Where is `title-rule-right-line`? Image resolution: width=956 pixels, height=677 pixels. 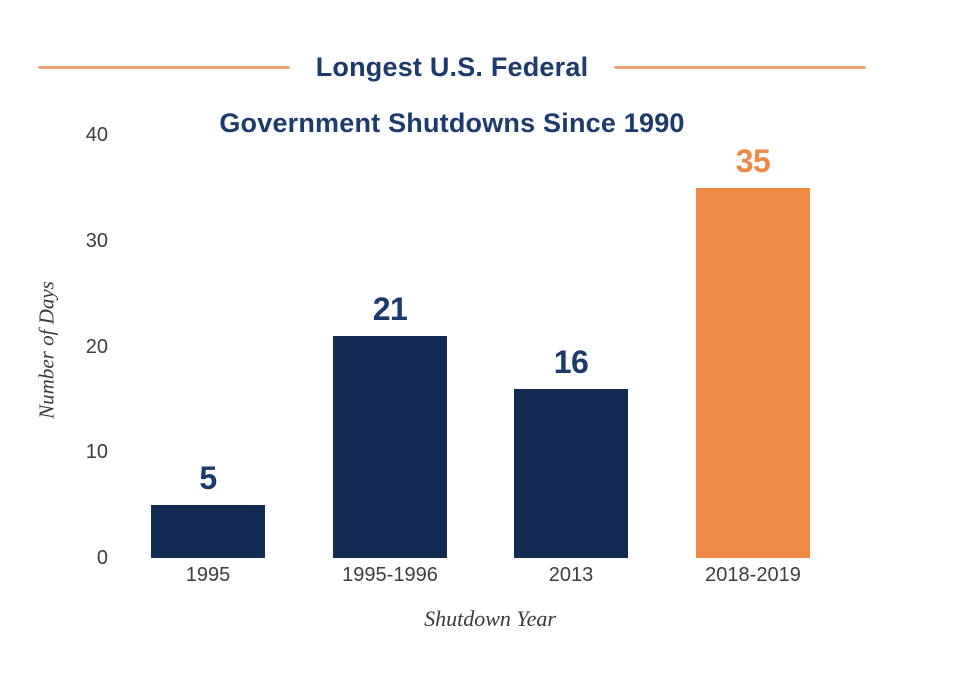 title-rule-right-line is located at coordinates (740, 67).